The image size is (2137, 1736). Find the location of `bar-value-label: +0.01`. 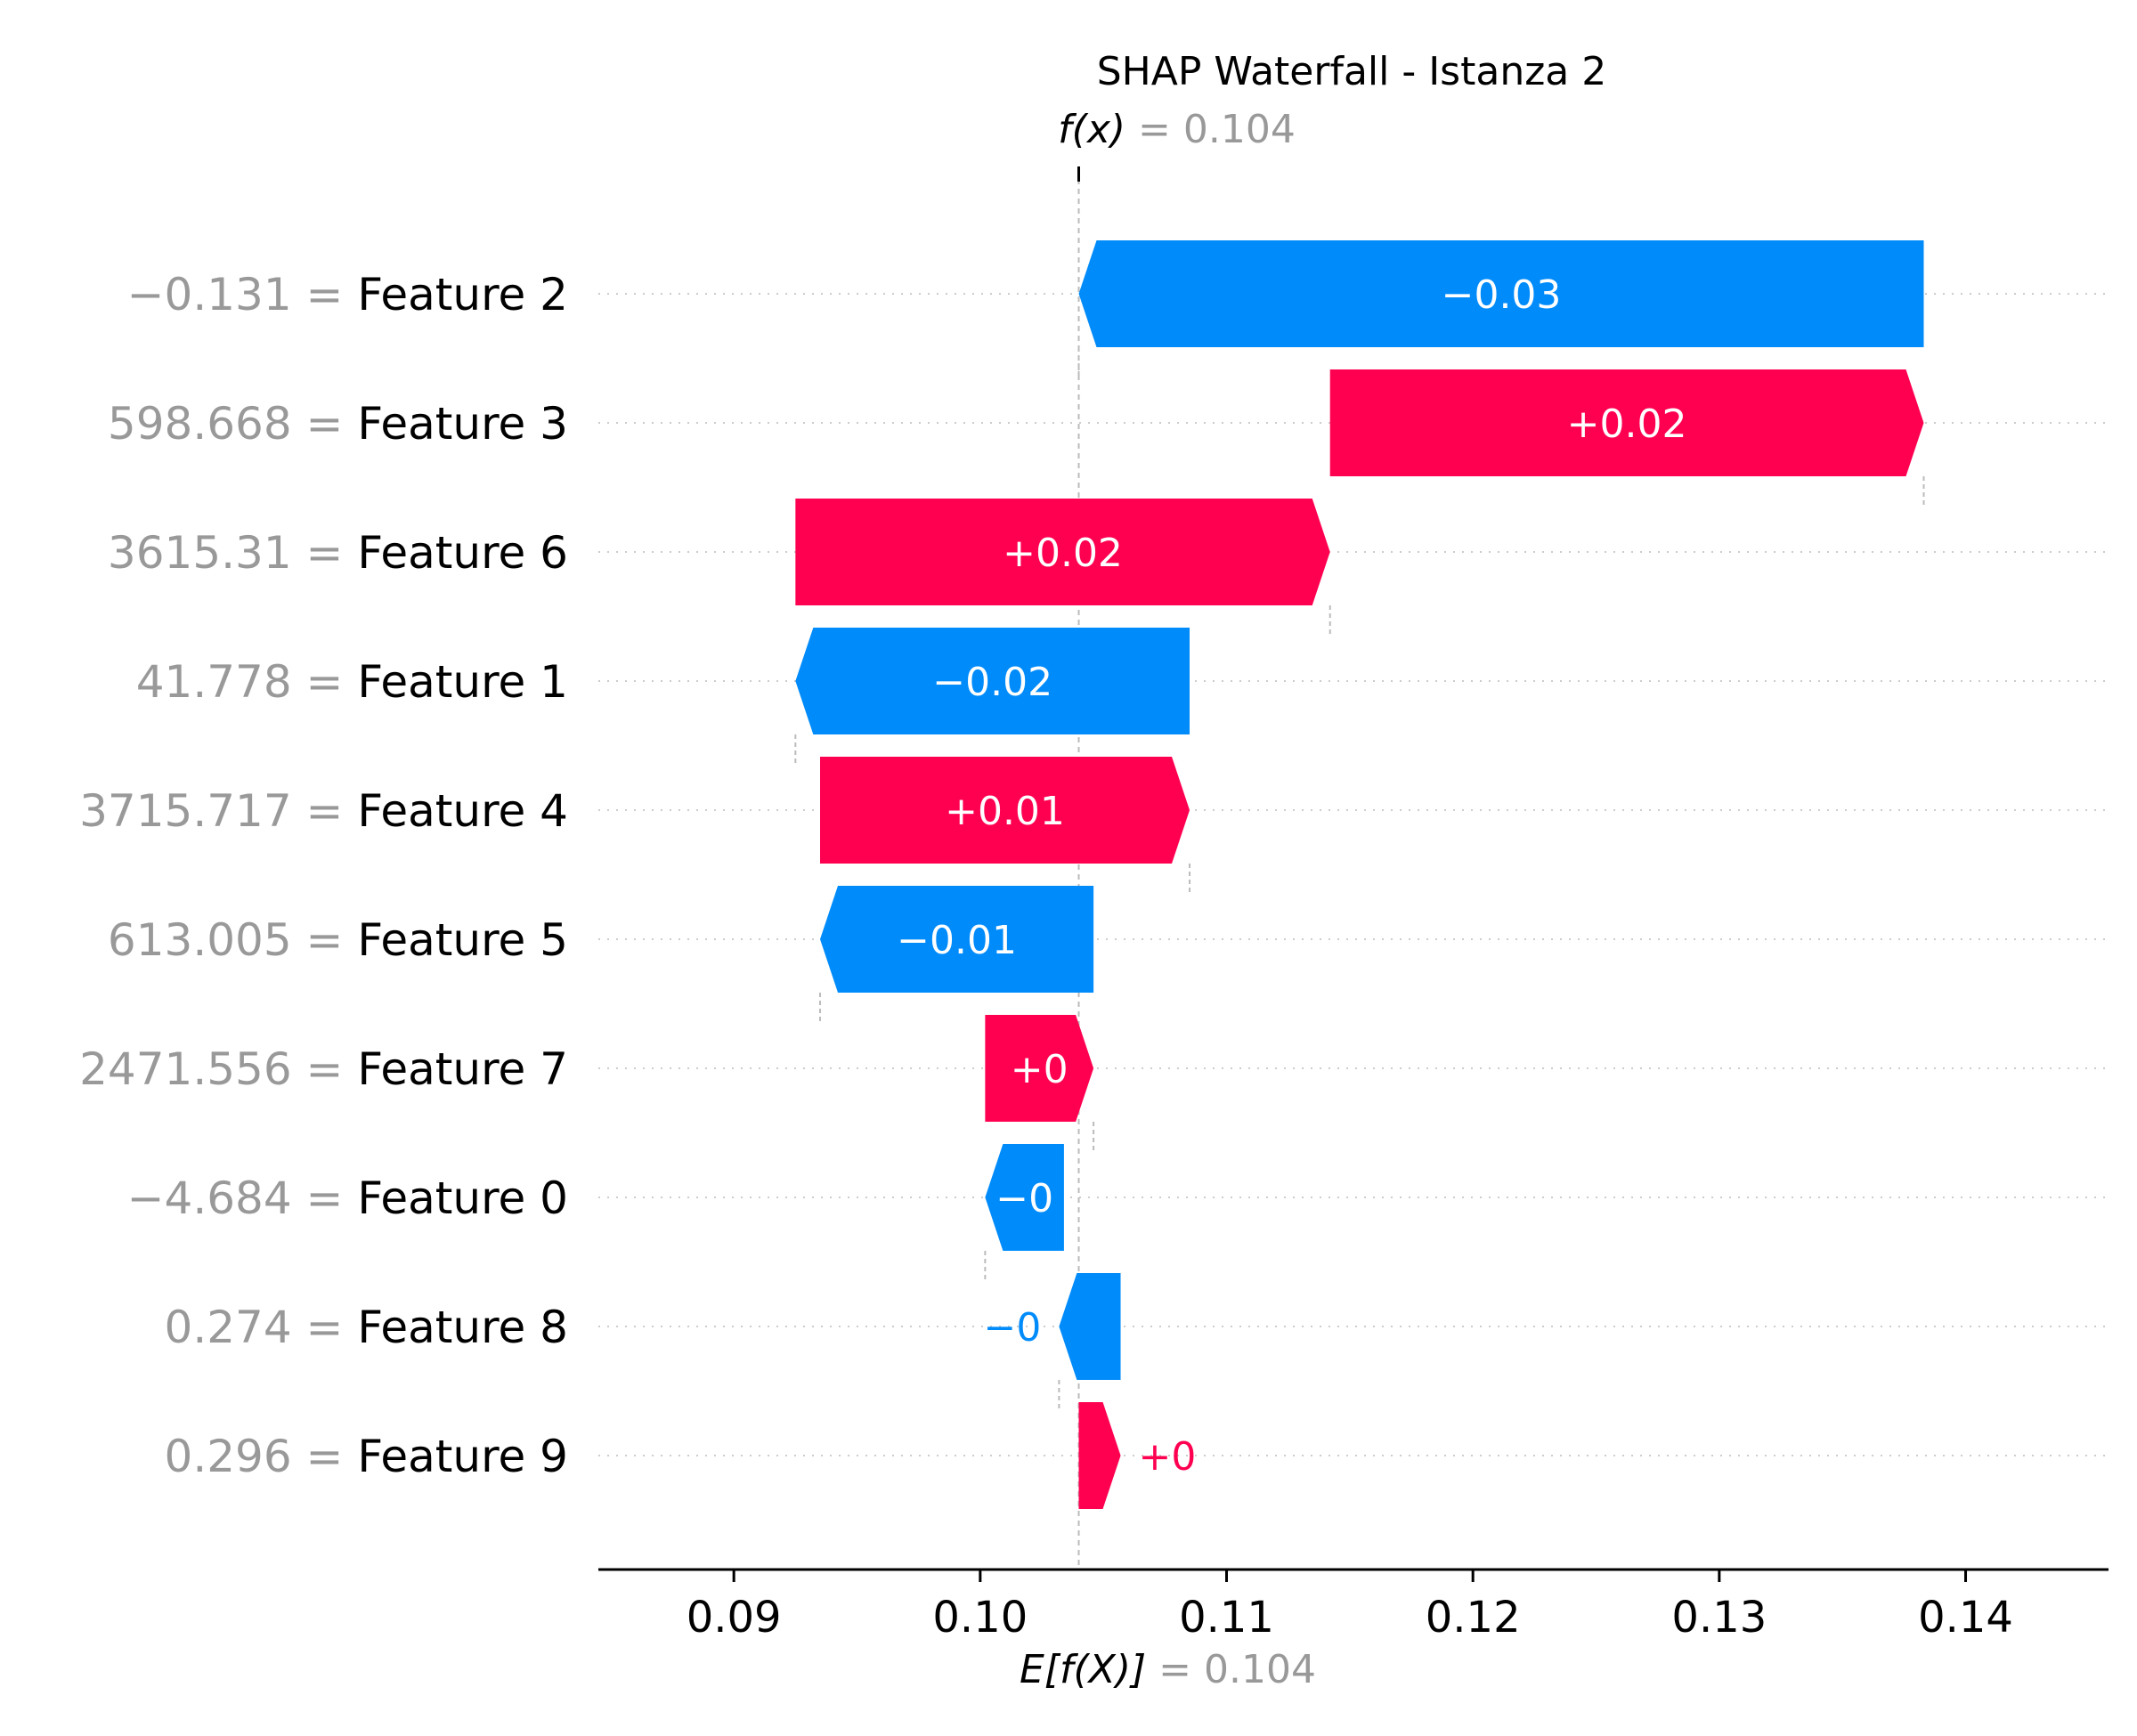

bar-value-label: +0.01 is located at coordinates (1005, 811).